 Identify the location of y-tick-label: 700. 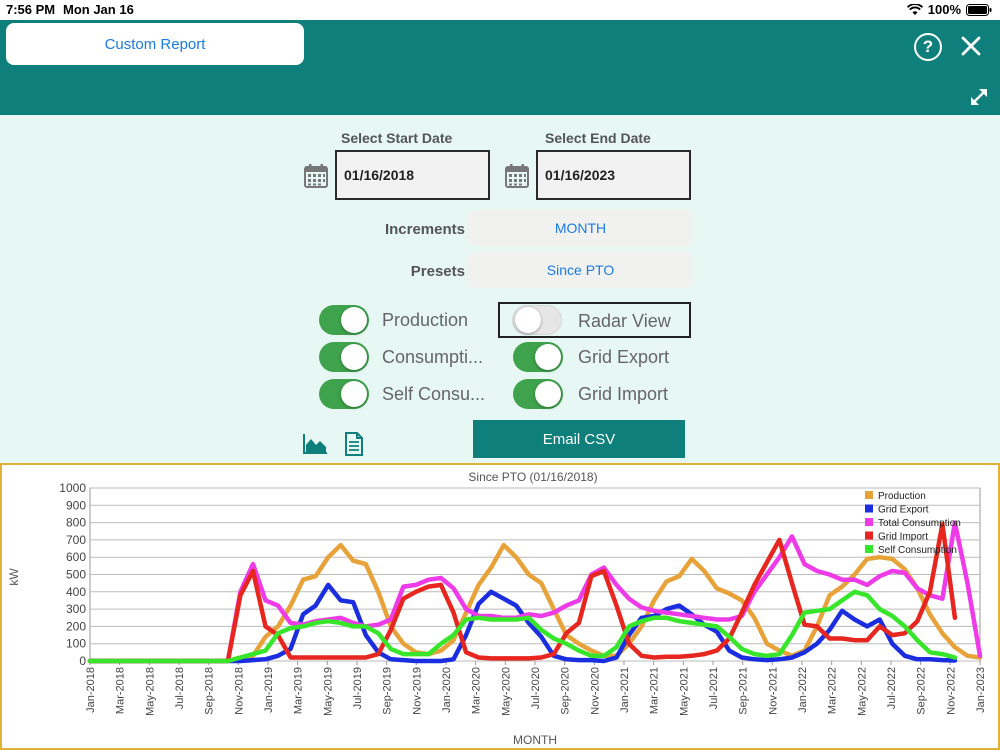
(76, 540).